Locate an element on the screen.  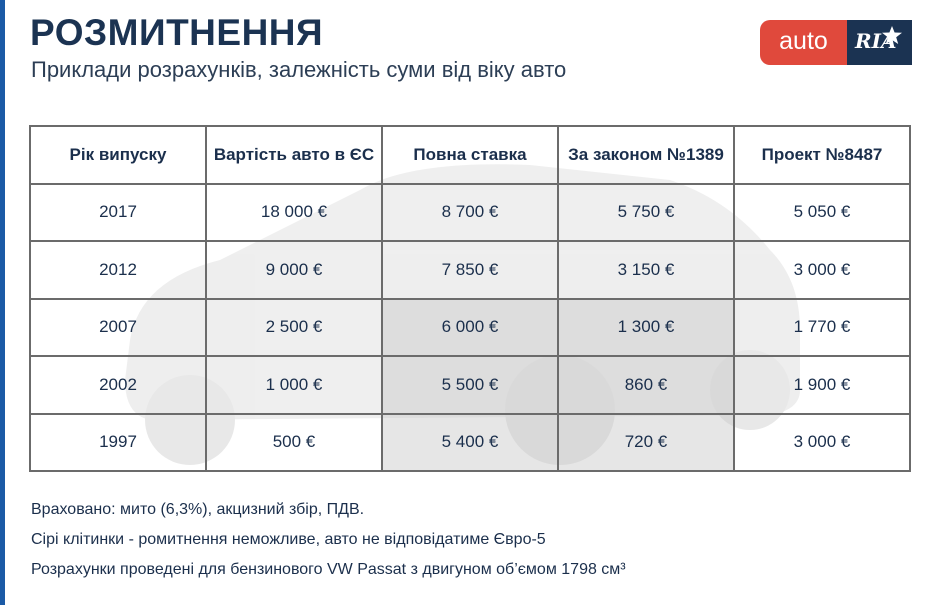
col-header: За законом №1389 is located at coordinates (646, 155).